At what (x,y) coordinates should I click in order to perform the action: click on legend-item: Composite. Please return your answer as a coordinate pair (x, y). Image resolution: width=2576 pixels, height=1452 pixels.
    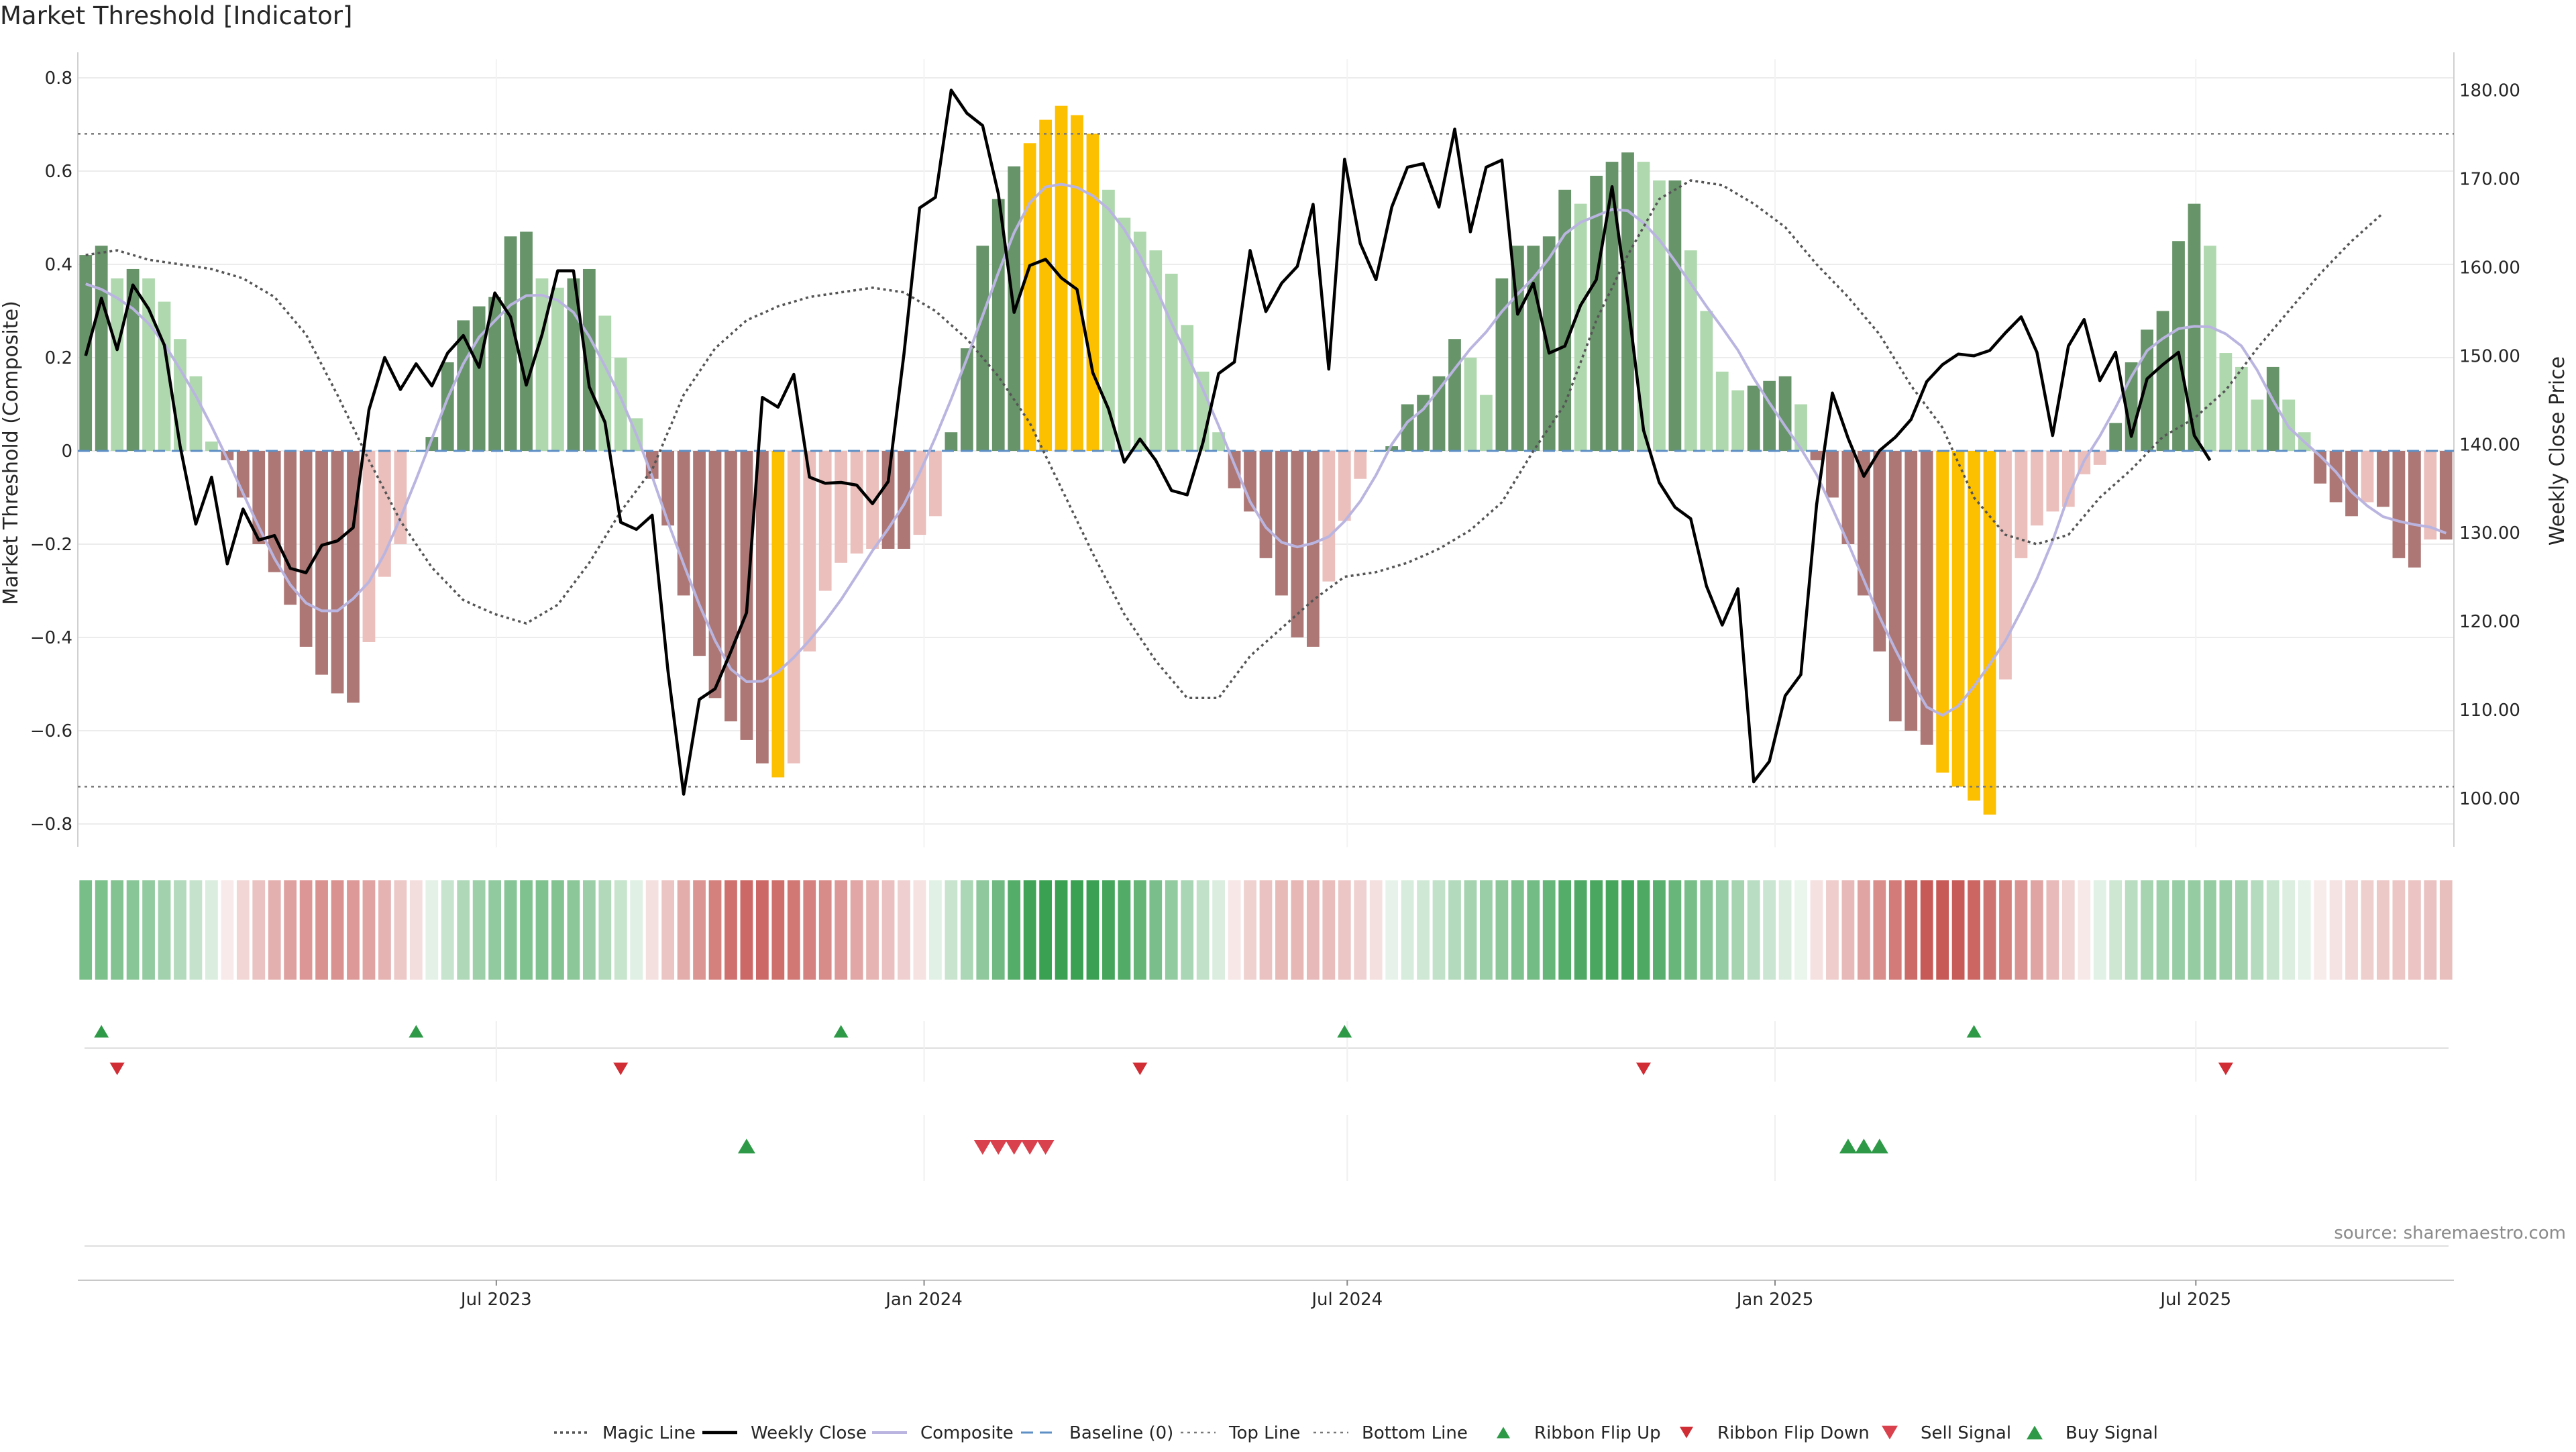
    Looking at the image, I should click on (943, 1433).